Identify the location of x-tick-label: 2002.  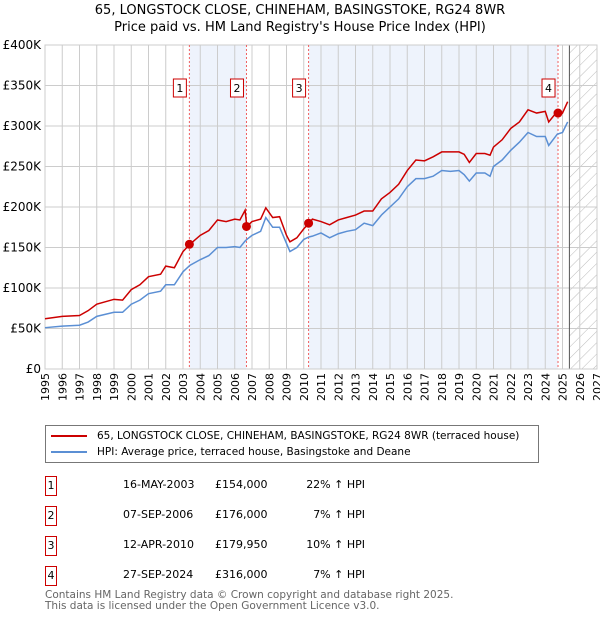
(166, 387).